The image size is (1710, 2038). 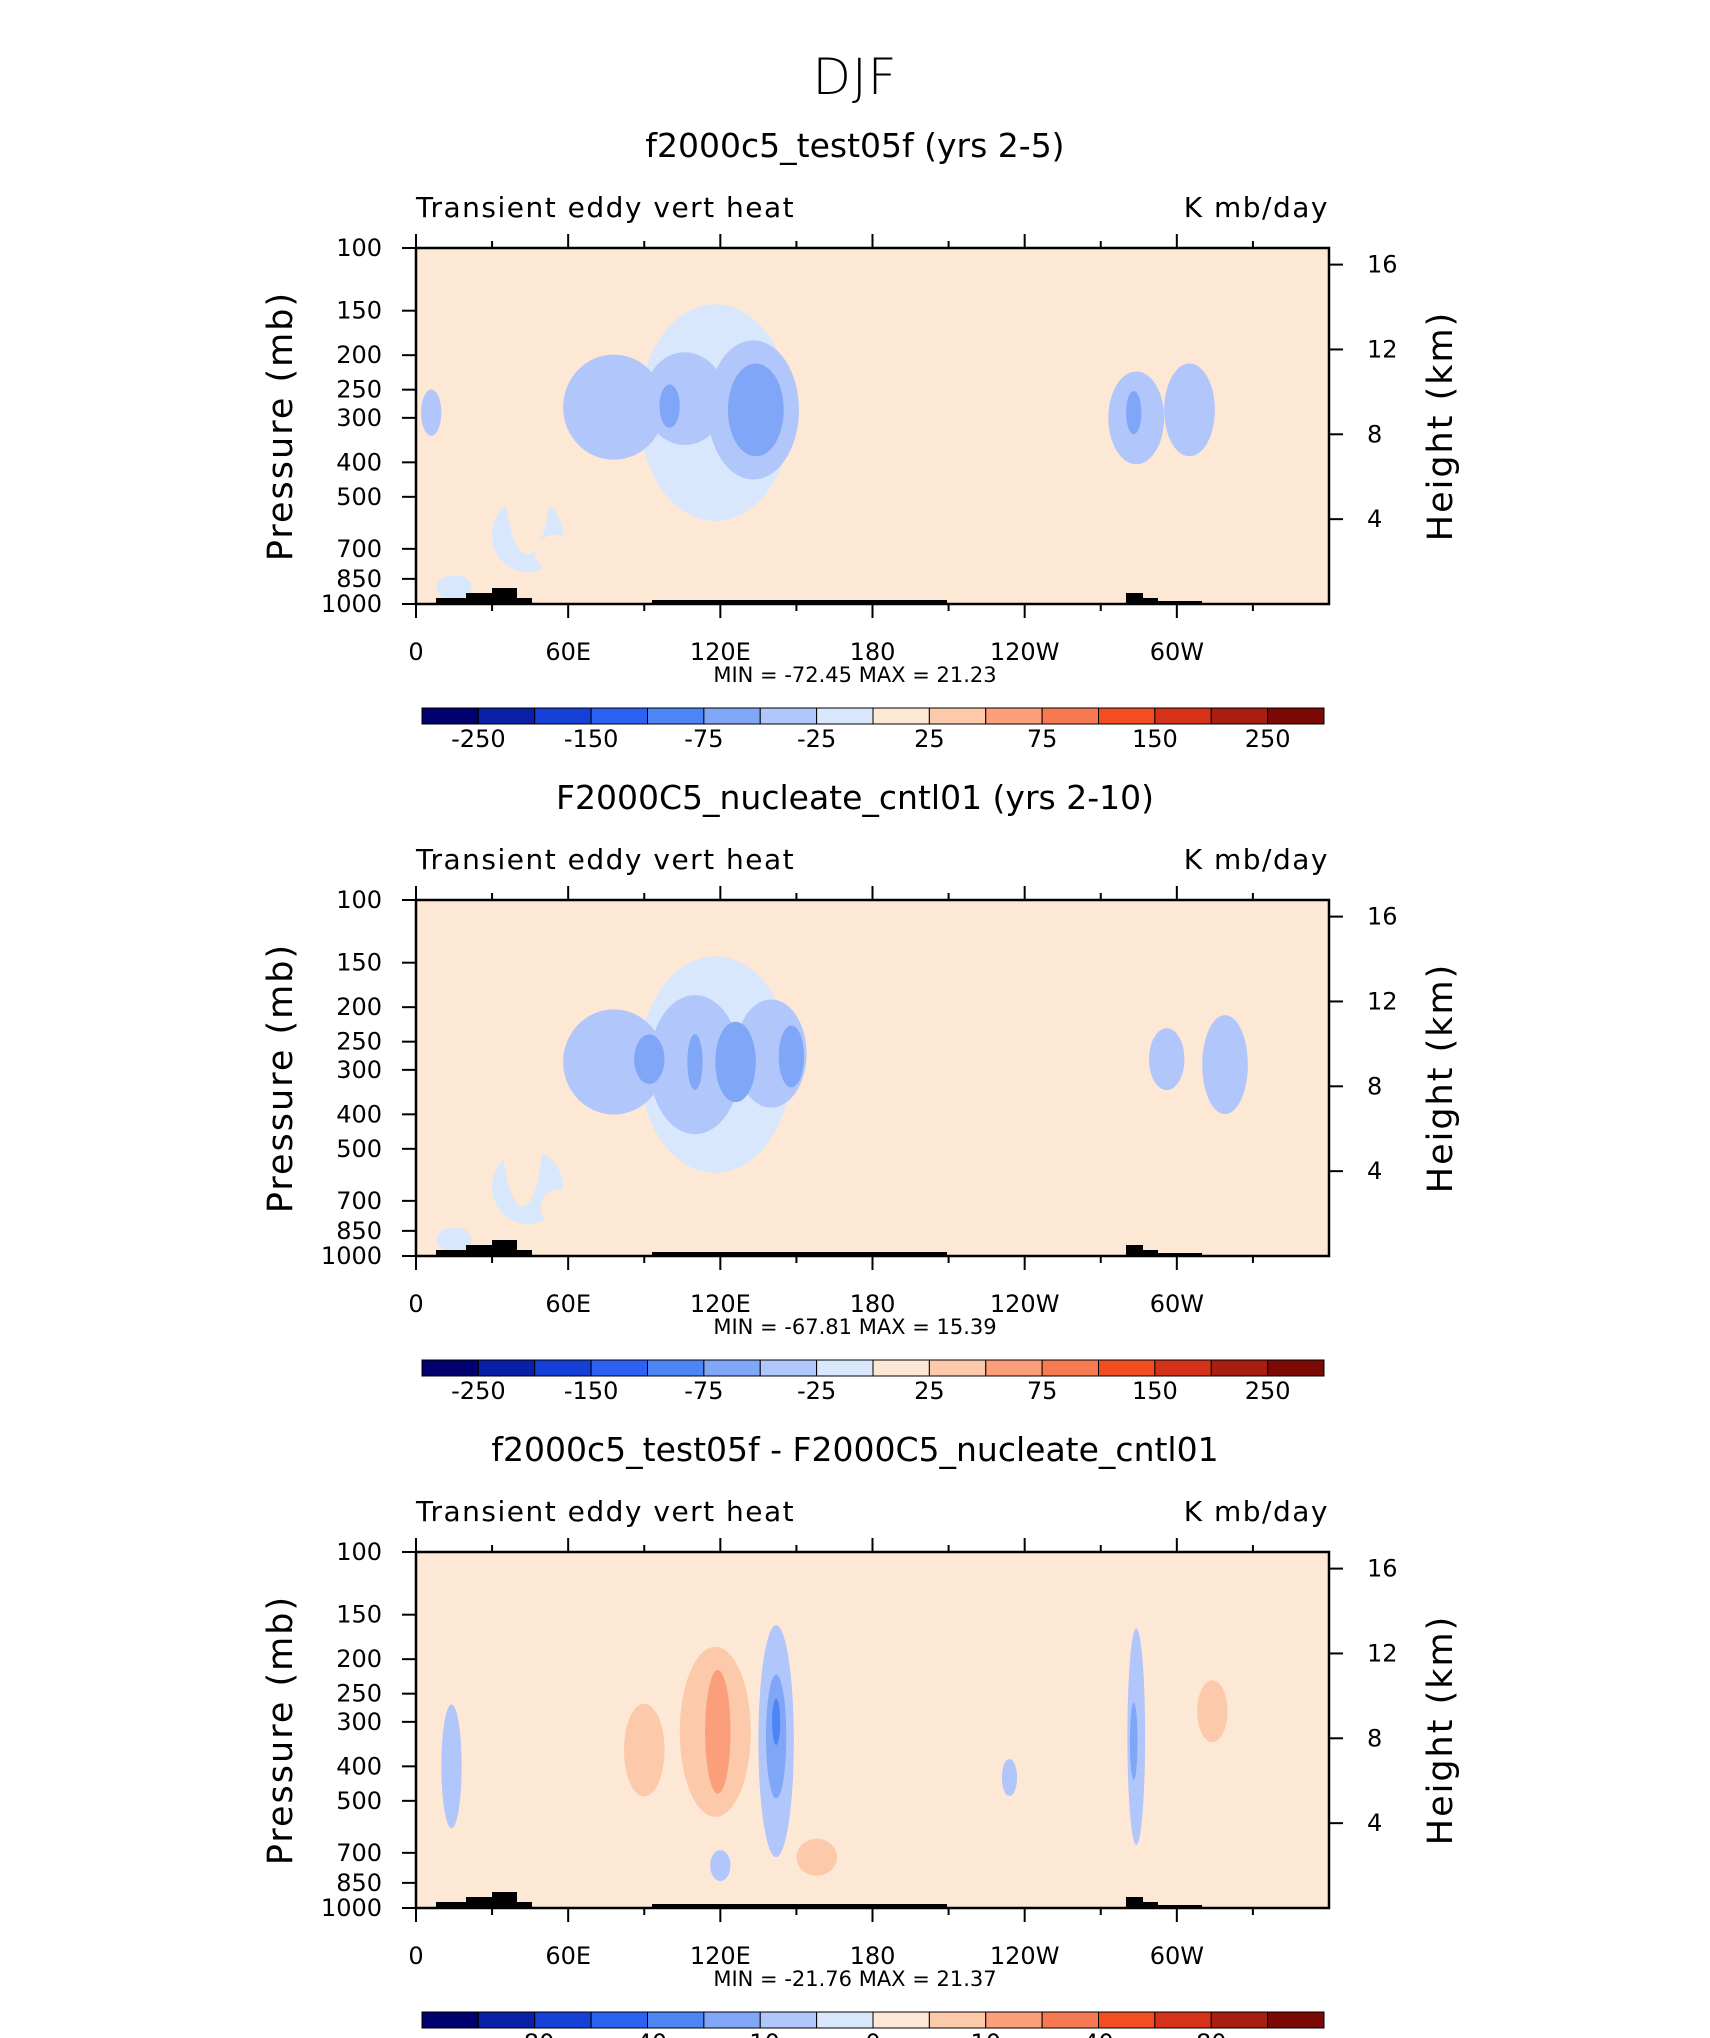 I want to click on colorbar-label: 80, so click(x=1211, y=2033).